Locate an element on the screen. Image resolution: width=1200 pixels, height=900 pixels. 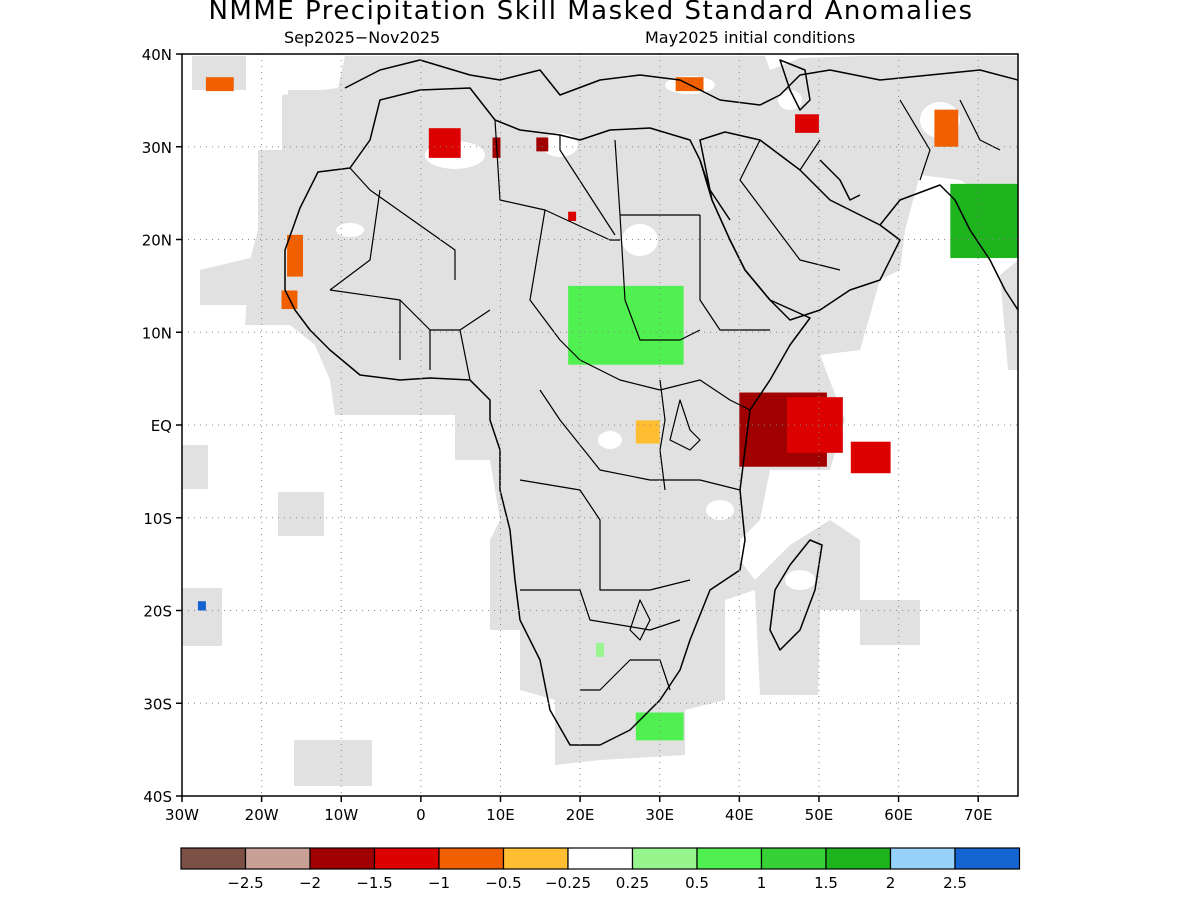
lat-tick-label: 30S is located at coordinates (157, 704).